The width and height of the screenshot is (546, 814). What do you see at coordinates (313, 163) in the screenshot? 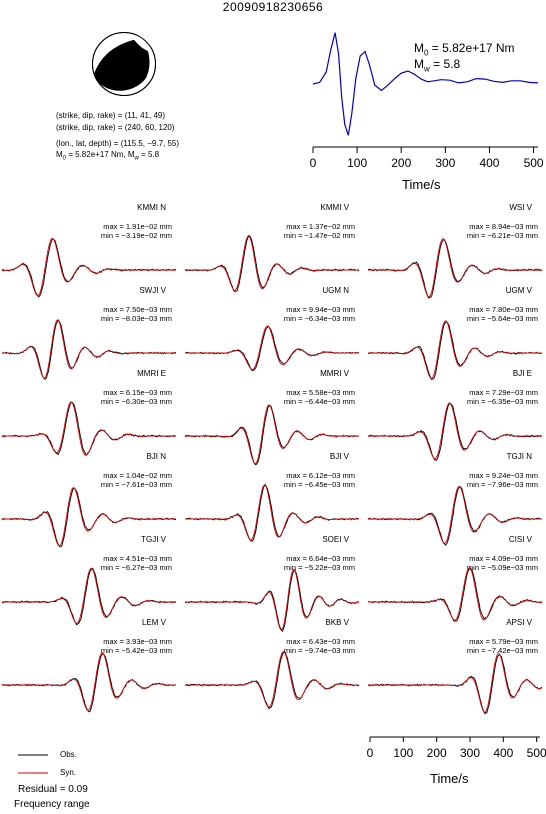
I see `stf-tick-label: 0` at bounding box center [313, 163].